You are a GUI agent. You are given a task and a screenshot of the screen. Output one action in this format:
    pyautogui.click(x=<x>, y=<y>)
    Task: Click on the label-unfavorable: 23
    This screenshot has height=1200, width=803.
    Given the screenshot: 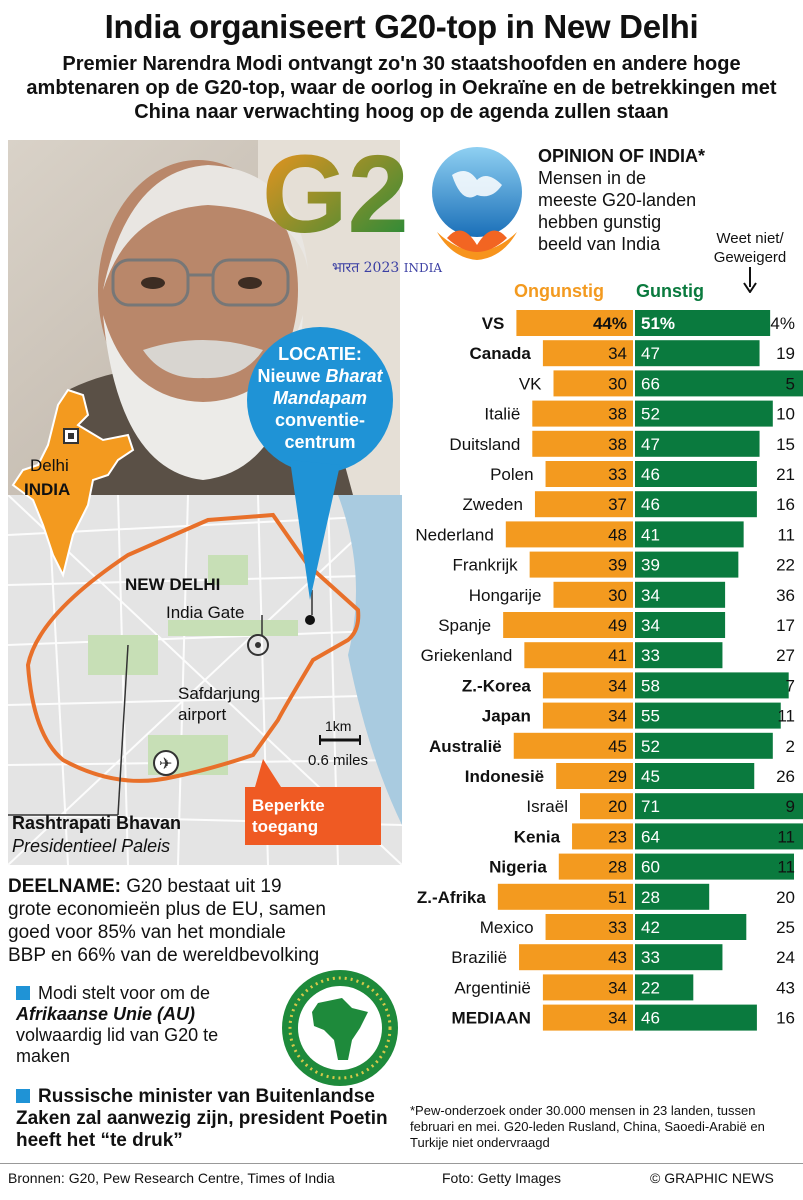 What is the action you would take?
    pyautogui.click(x=617, y=836)
    